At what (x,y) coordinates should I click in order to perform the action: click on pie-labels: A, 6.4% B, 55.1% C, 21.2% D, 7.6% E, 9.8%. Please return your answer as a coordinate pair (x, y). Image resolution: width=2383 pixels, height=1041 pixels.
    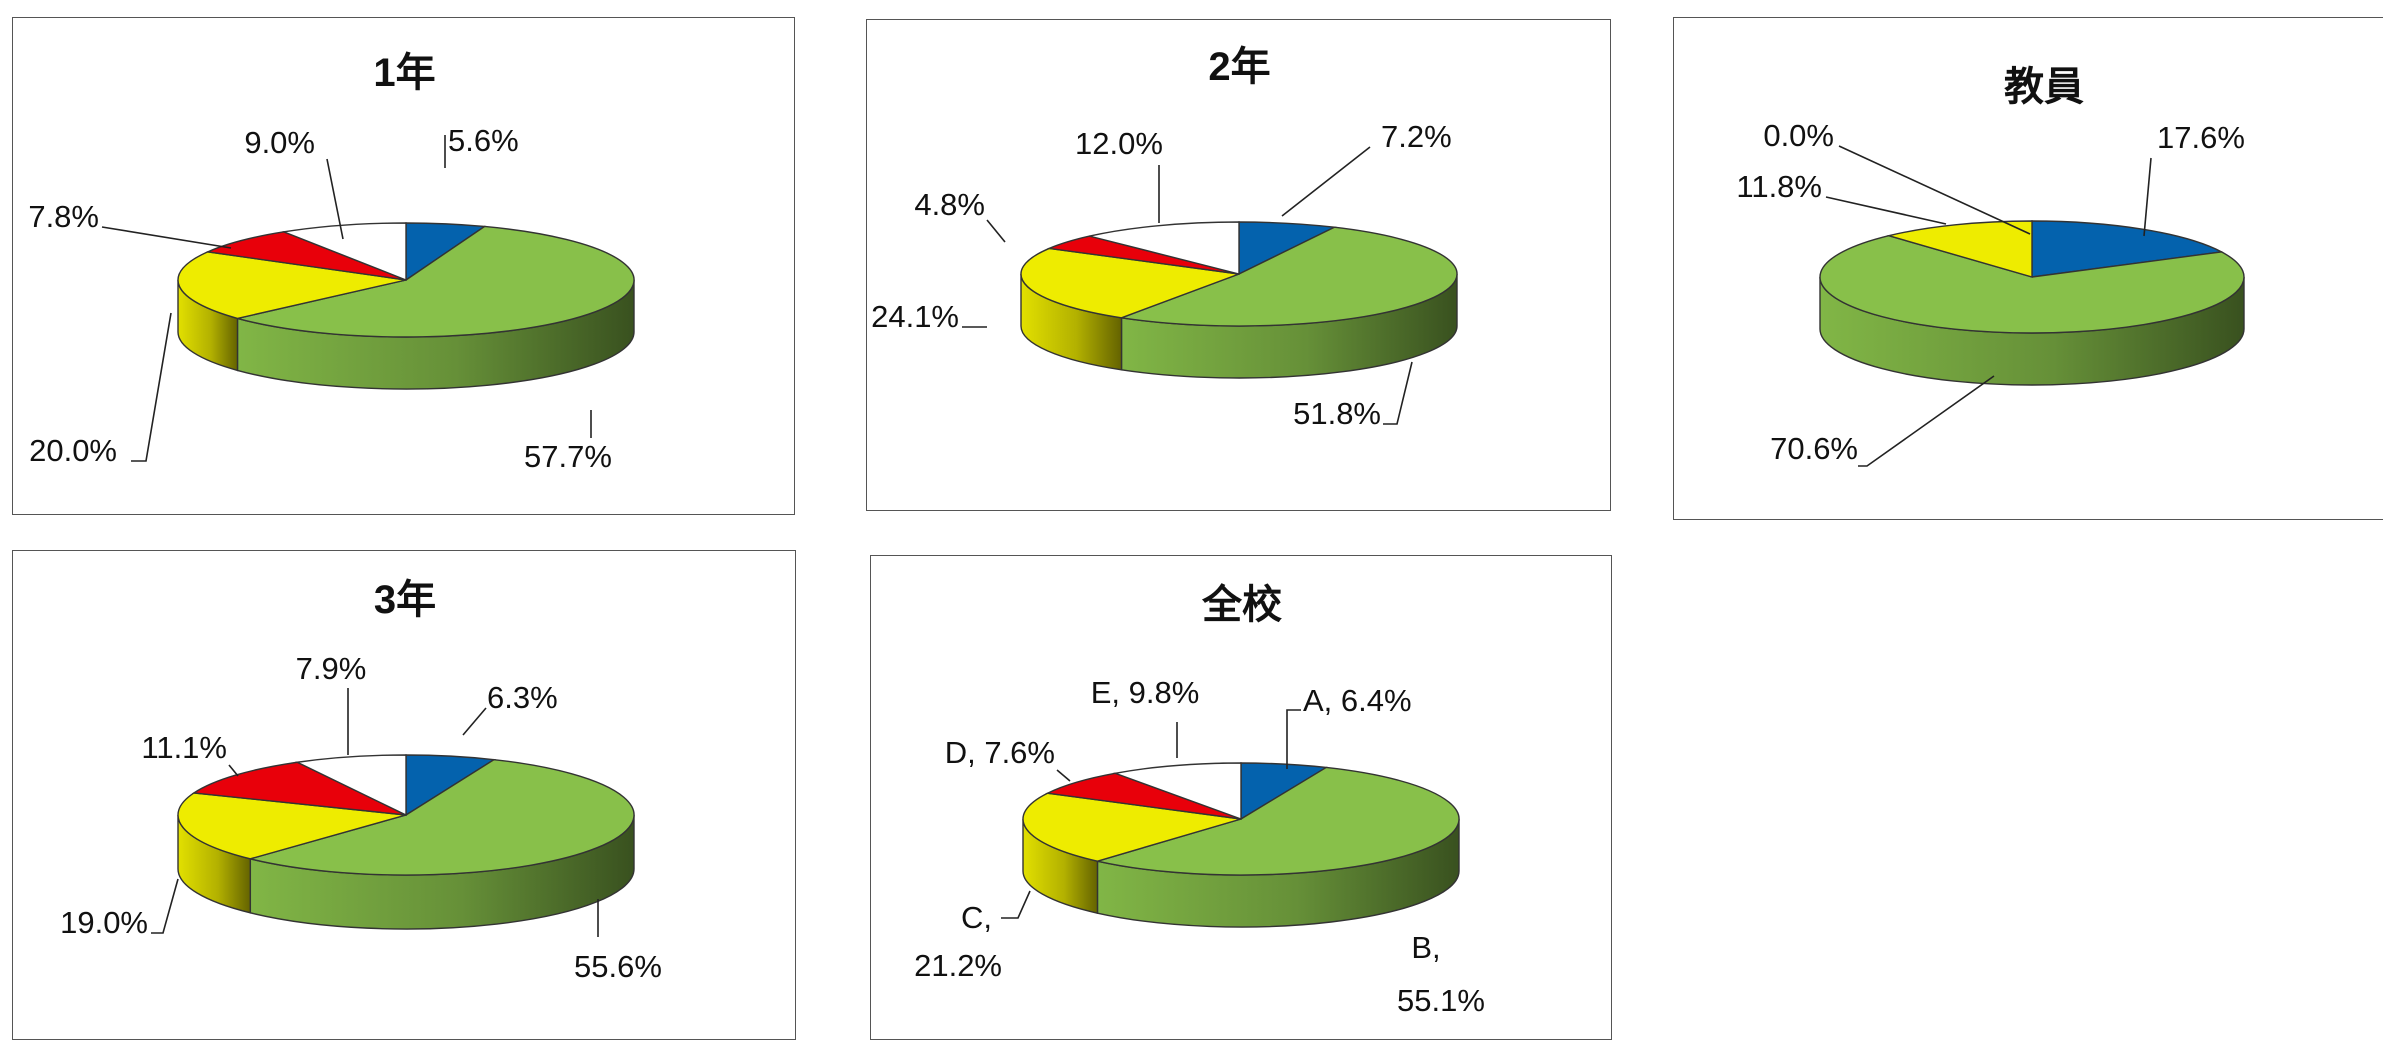
    Looking at the image, I should click on (1199, 846).